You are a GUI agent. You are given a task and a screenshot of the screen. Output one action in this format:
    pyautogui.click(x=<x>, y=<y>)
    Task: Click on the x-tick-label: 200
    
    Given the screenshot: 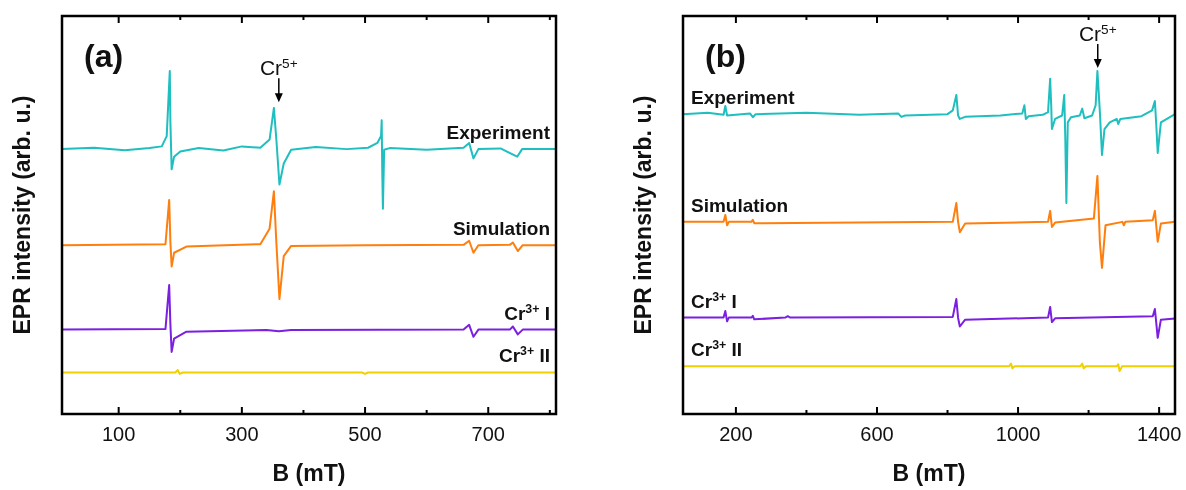 What is the action you would take?
    pyautogui.click(x=736, y=434)
    